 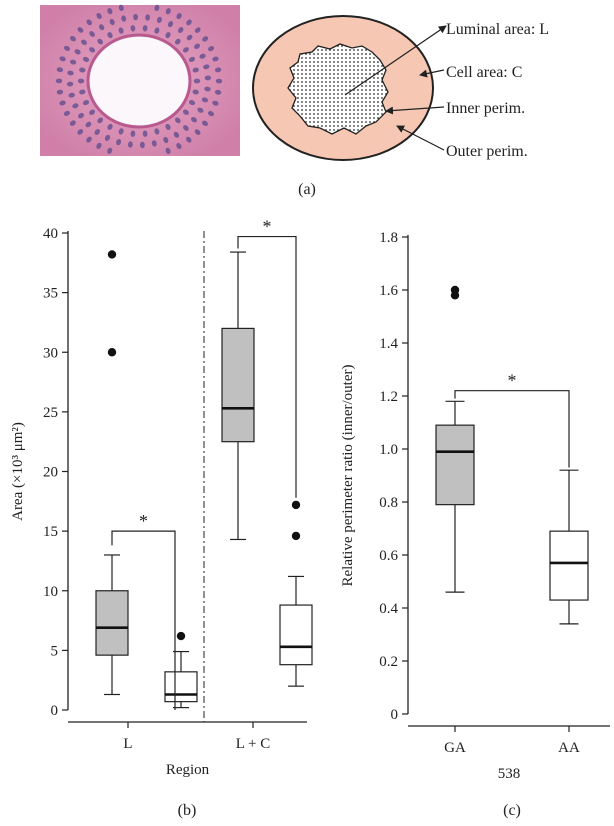 What do you see at coordinates (50, 592) in the screenshot?
I see `y-tick-label: 10` at bounding box center [50, 592].